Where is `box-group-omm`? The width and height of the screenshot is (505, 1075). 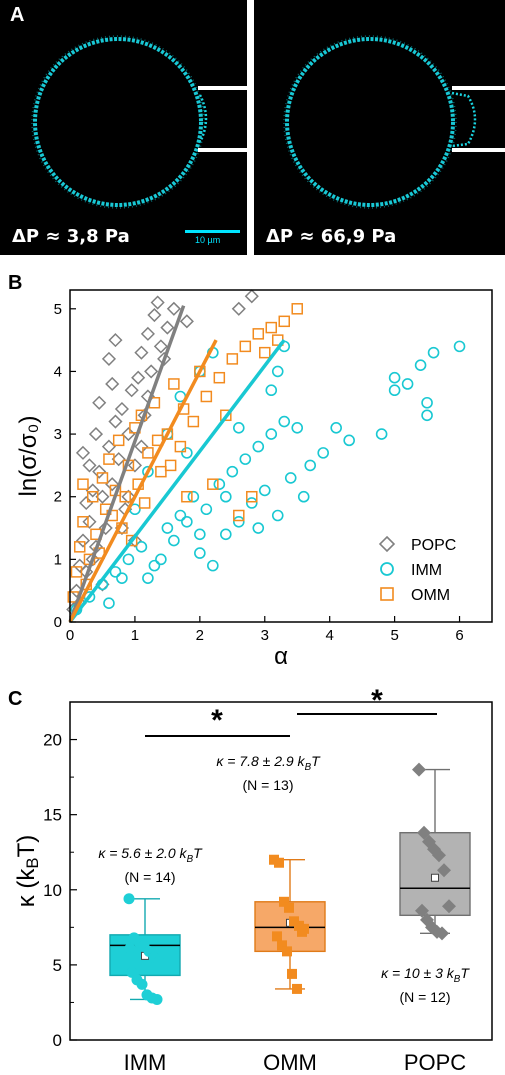 box-group-omm is located at coordinates (290, 924).